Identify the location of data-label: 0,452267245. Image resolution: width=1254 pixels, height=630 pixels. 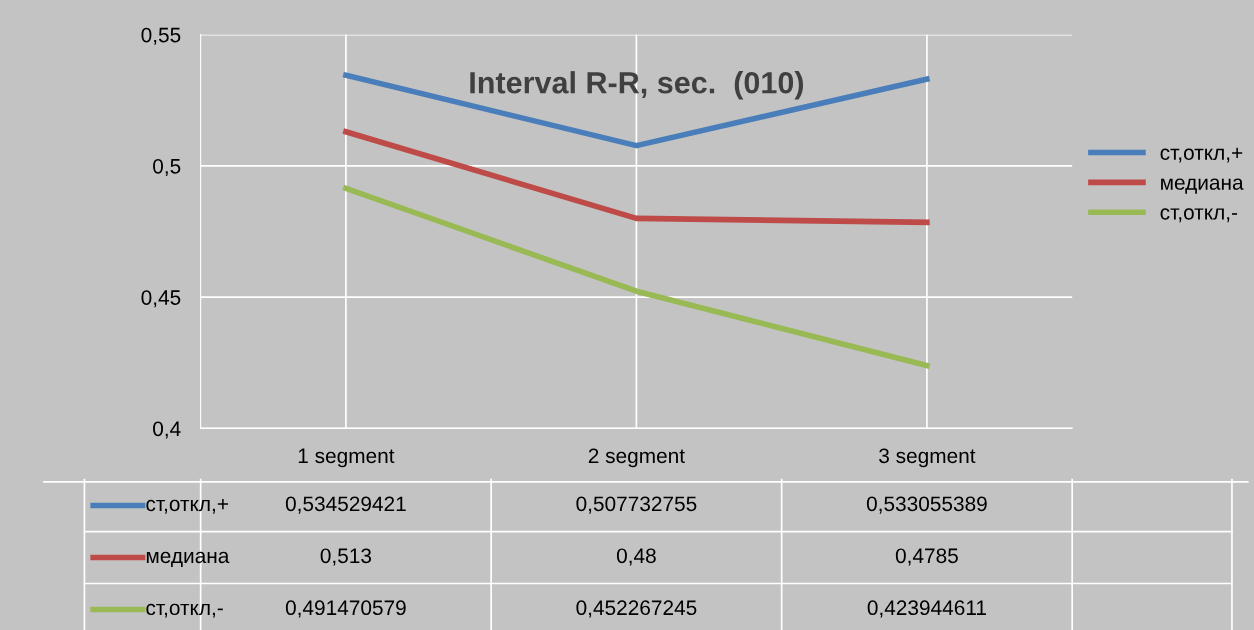
(636, 609).